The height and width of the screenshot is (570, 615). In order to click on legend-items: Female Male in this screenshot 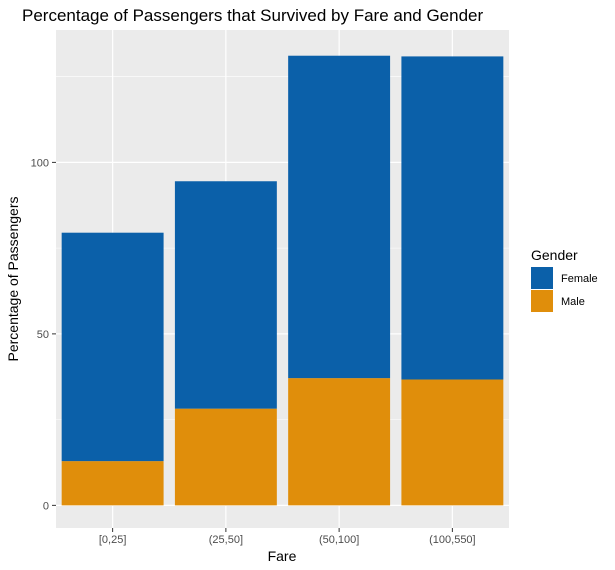, I will do `click(564, 289)`.